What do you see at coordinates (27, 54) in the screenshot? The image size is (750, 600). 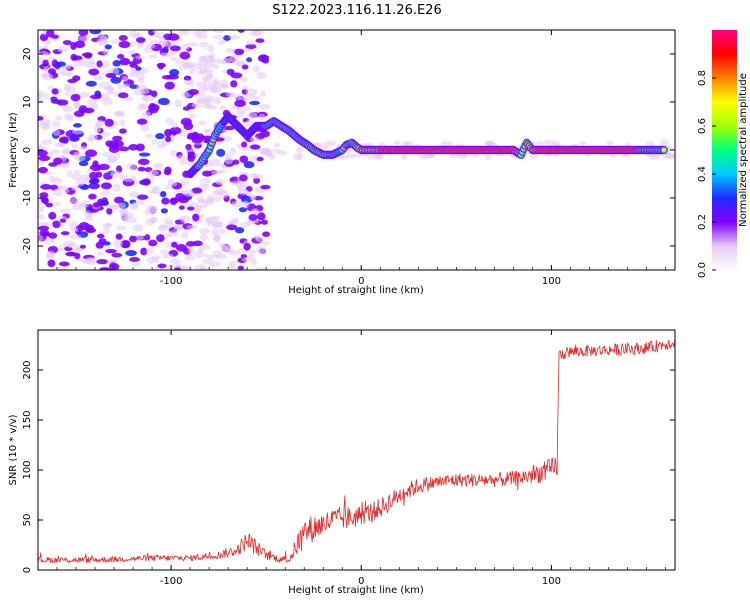 I see `spectrogram-ytick-label: 20` at bounding box center [27, 54].